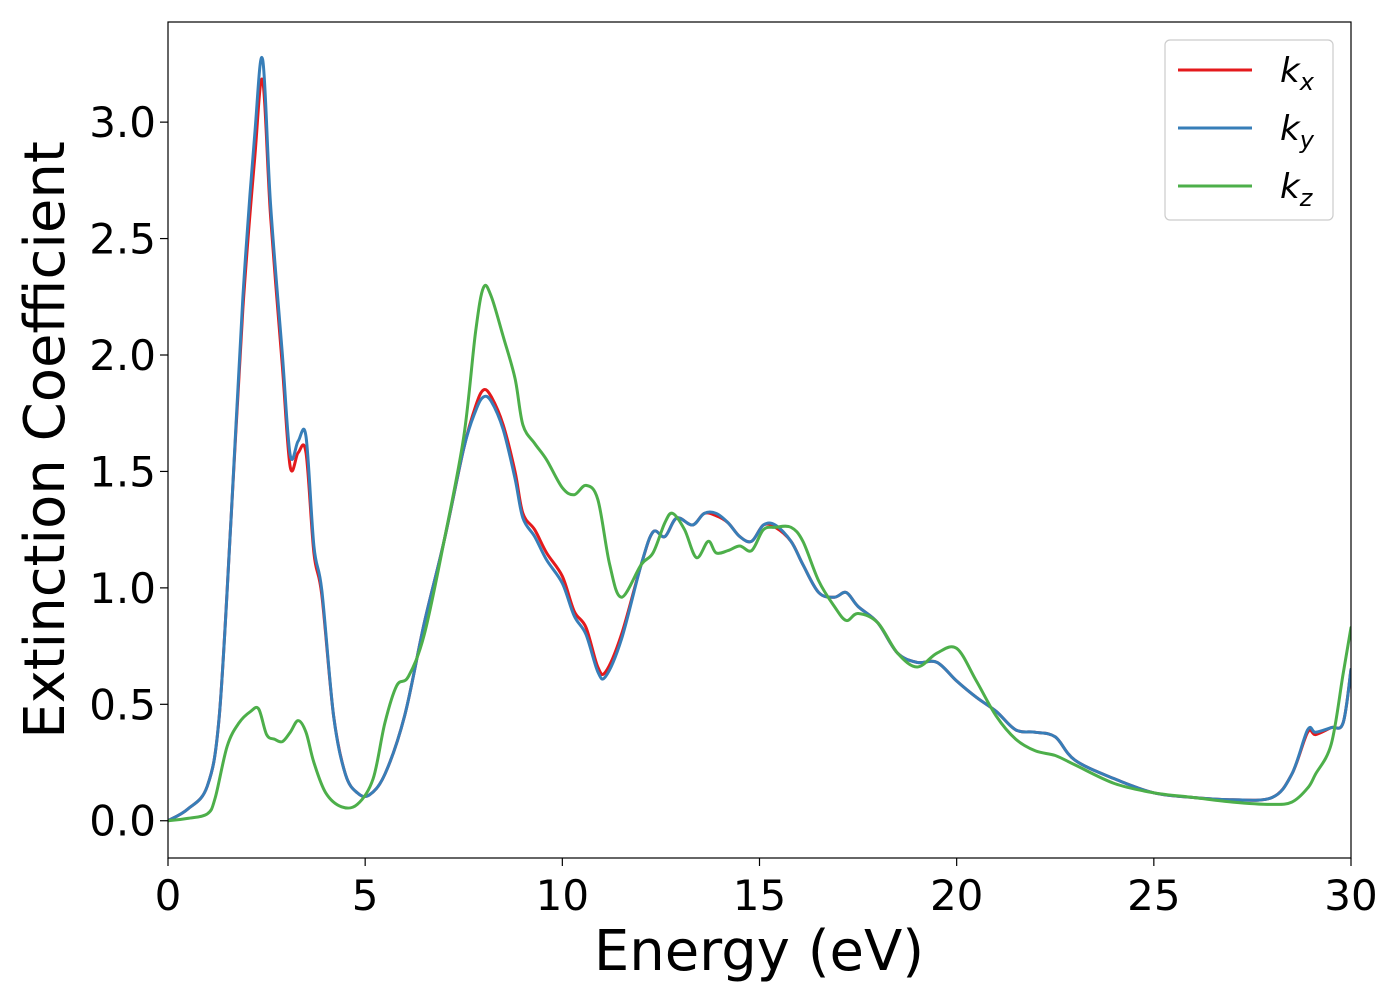  Describe the element at coordinates (168, 895) in the screenshot. I see `x-tick-label: 0` at that location.